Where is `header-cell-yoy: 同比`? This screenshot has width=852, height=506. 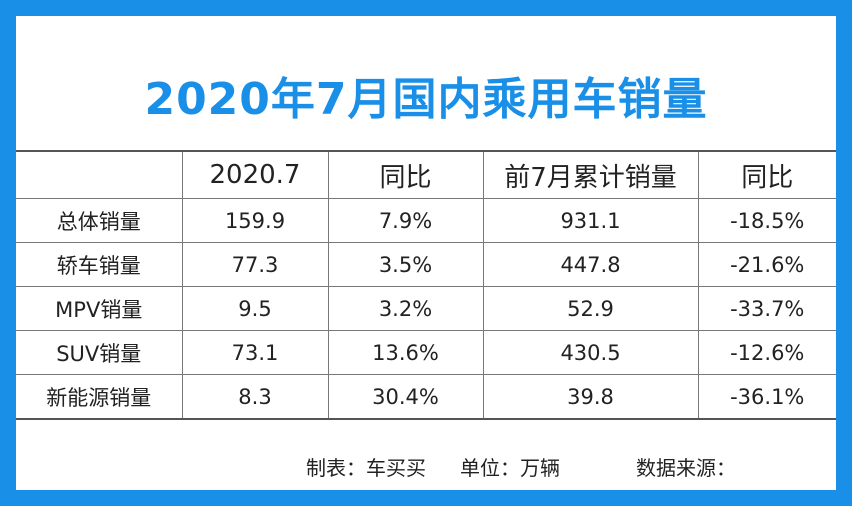 header-cell-yoy: 同比 is located at coordinates (405, 174).